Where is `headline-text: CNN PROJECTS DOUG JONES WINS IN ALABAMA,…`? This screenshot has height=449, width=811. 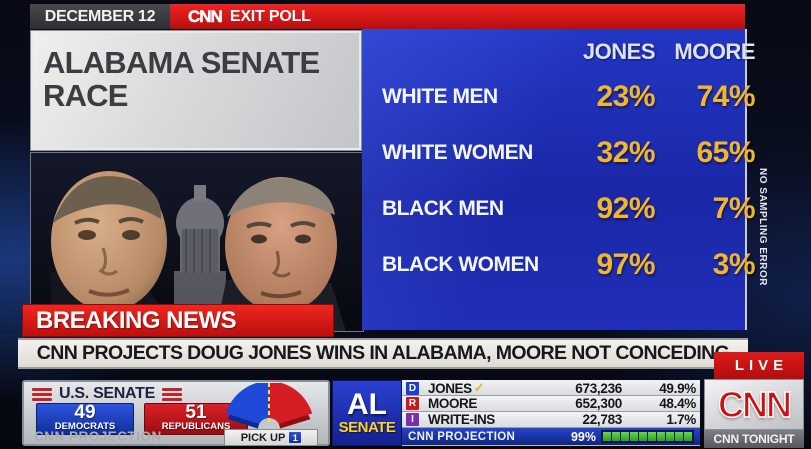
headline-text: CNN PROJECTS DOUG JONES WINS IN ALABAMA,… is located at coordinates (383, 353).